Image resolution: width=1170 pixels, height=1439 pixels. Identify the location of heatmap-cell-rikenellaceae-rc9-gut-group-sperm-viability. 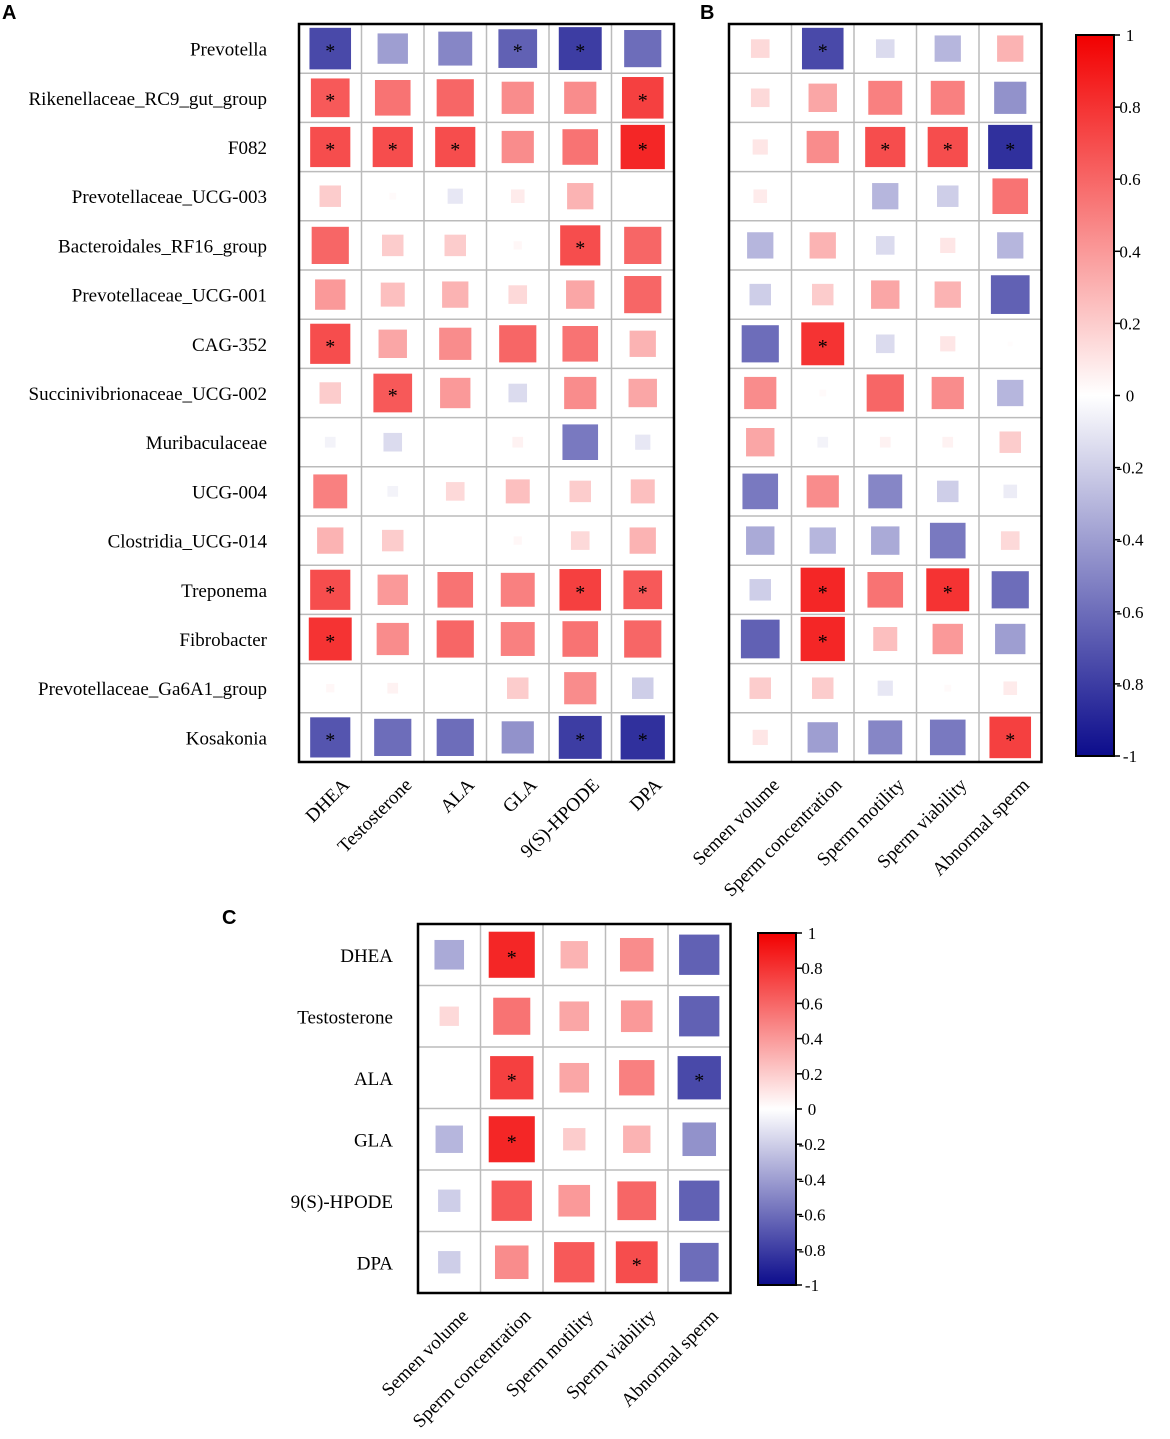
(947, 97).